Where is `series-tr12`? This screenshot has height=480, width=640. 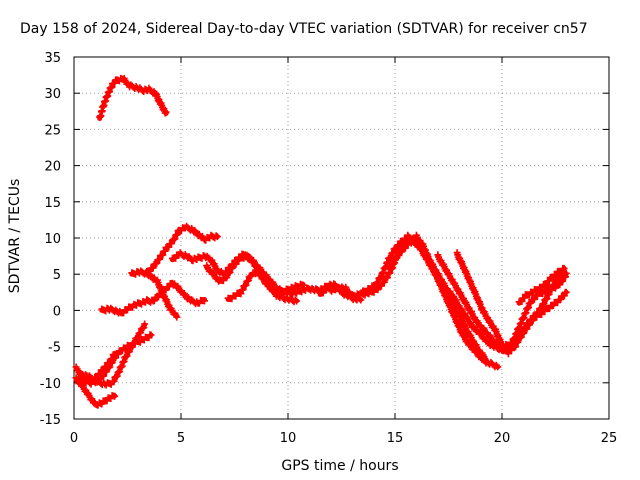
series-tr12 is located at coordinates (371, 268).